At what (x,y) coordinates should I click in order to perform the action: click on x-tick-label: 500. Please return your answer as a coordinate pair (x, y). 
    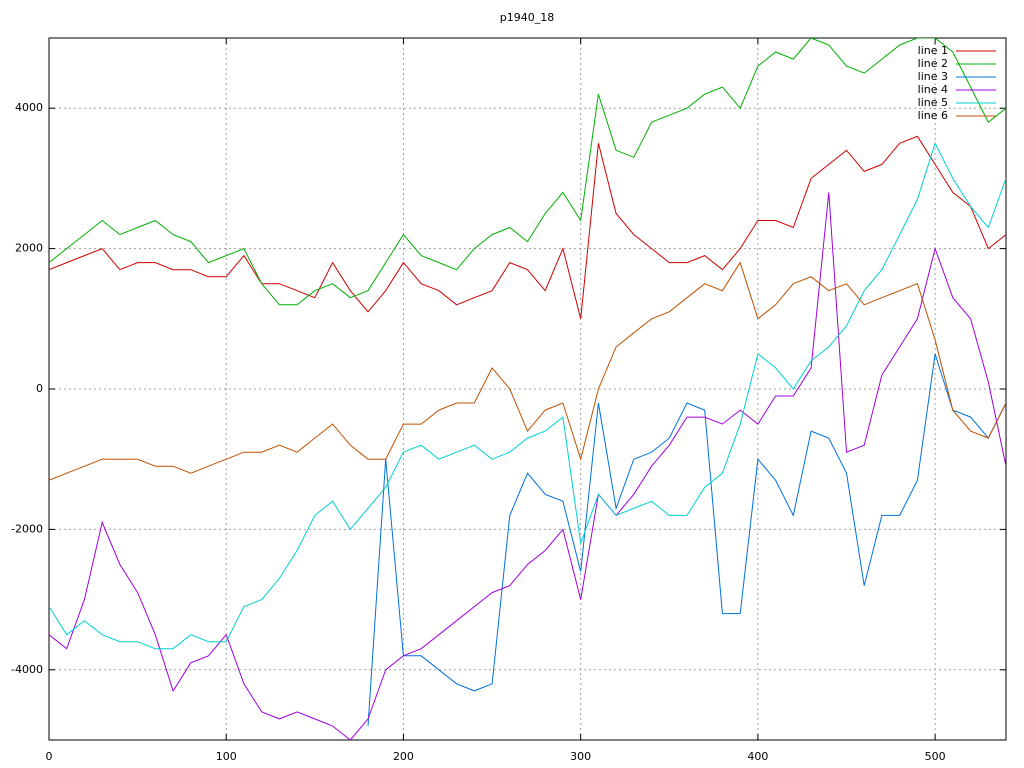
    Looking at the image, I should click on (935, 756).